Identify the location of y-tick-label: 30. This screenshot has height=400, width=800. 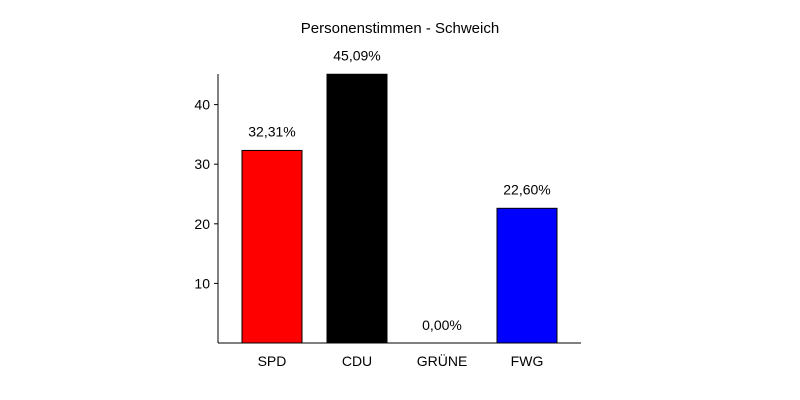
(202, 164).